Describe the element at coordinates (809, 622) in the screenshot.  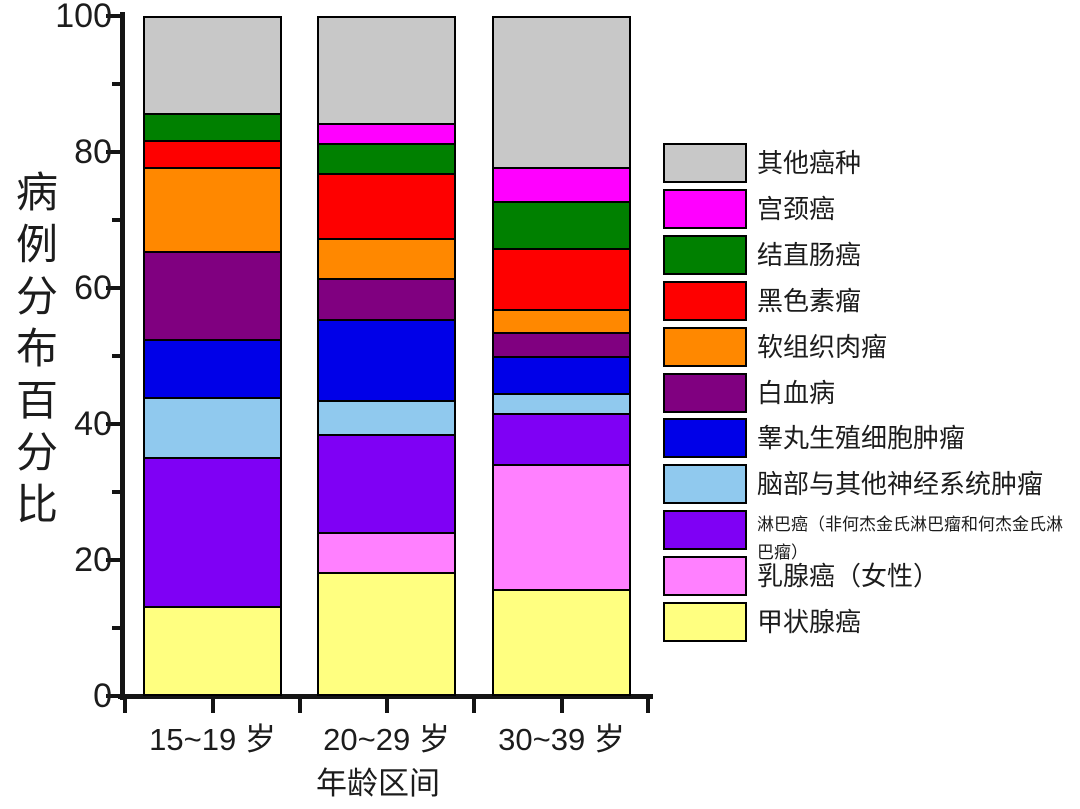
I see `legend-label: 甲状腺癌` at that location.